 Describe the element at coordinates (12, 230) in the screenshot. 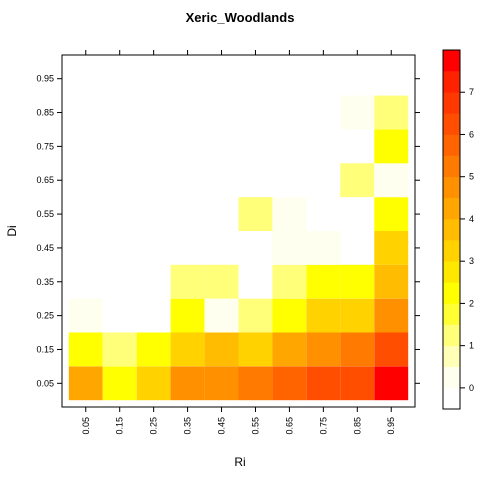

I see `y-axis-label: Di` at that location.